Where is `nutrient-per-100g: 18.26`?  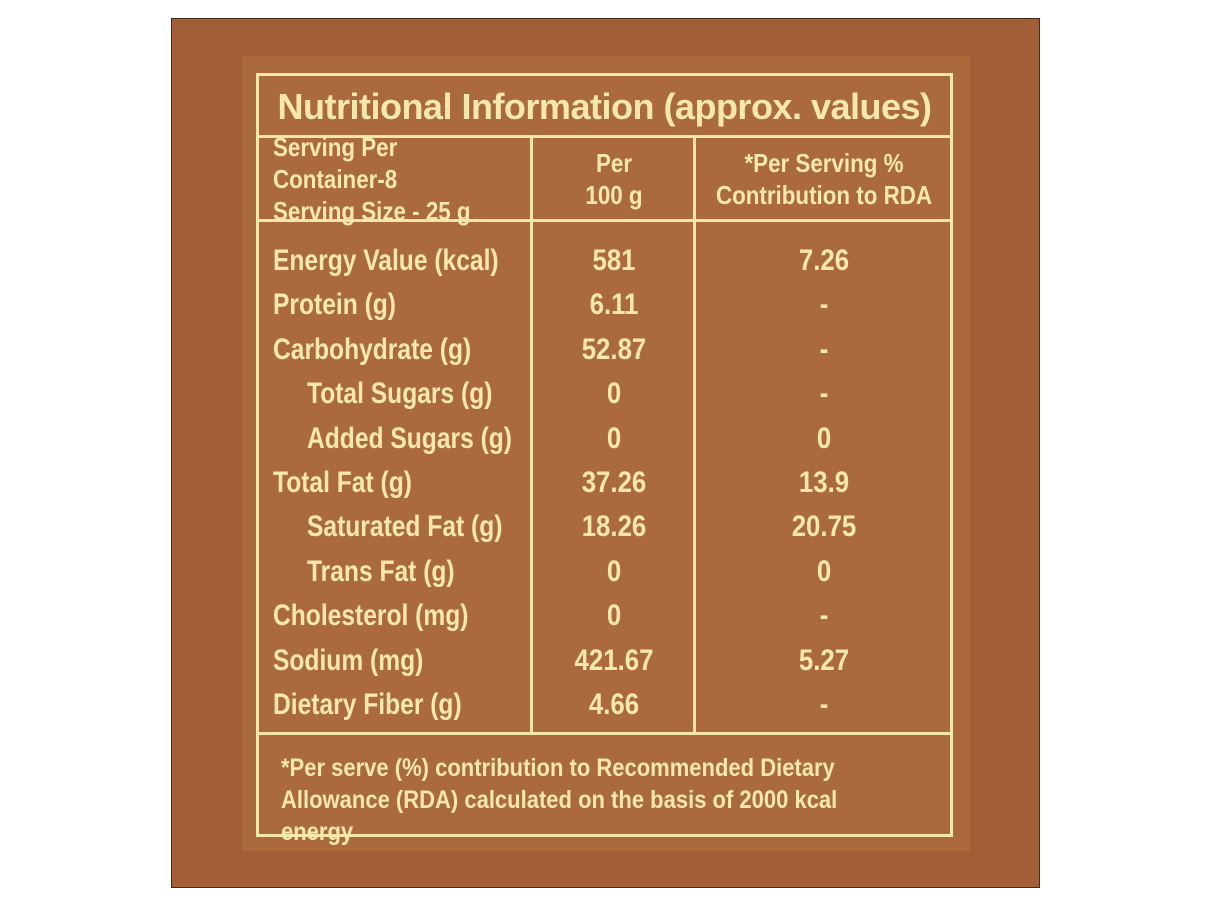 nutrient-per-100g: 18.26 is located at coordinates (614, 527).